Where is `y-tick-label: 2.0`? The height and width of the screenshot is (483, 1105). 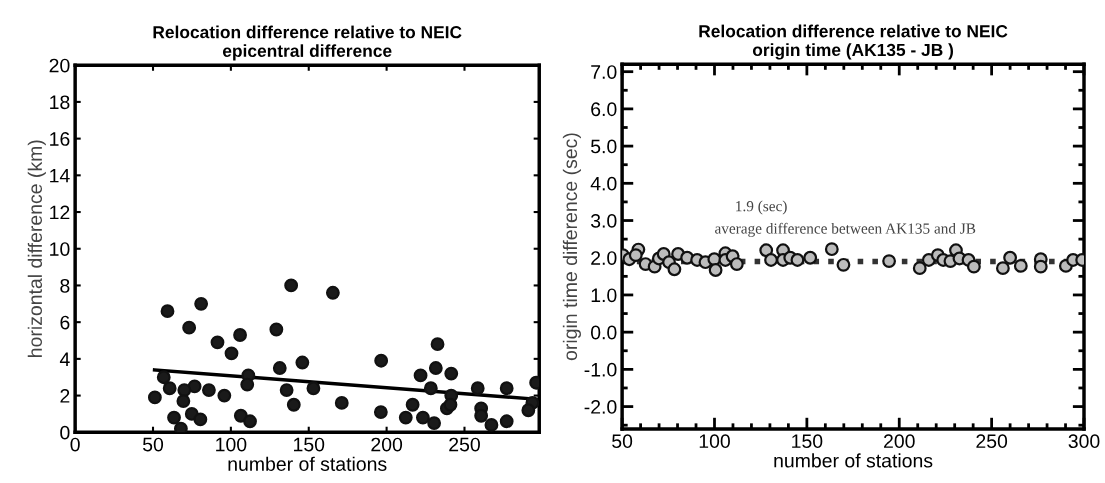
y-tick-label: 2.0 is located at coordinates (604, 258).